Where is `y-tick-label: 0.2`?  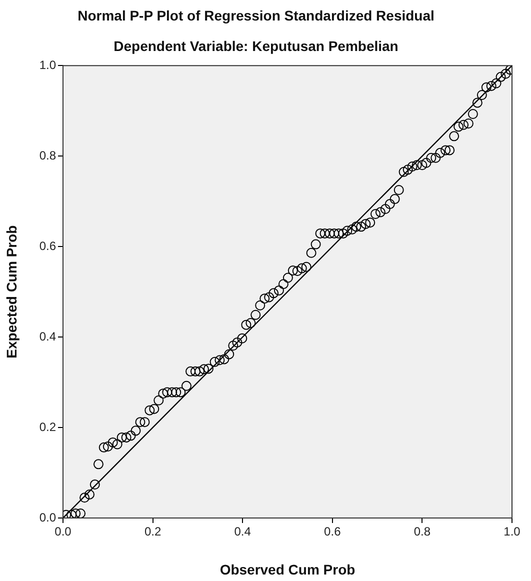
y-tick-label: 0.2 is located at coordinates (47, 427).